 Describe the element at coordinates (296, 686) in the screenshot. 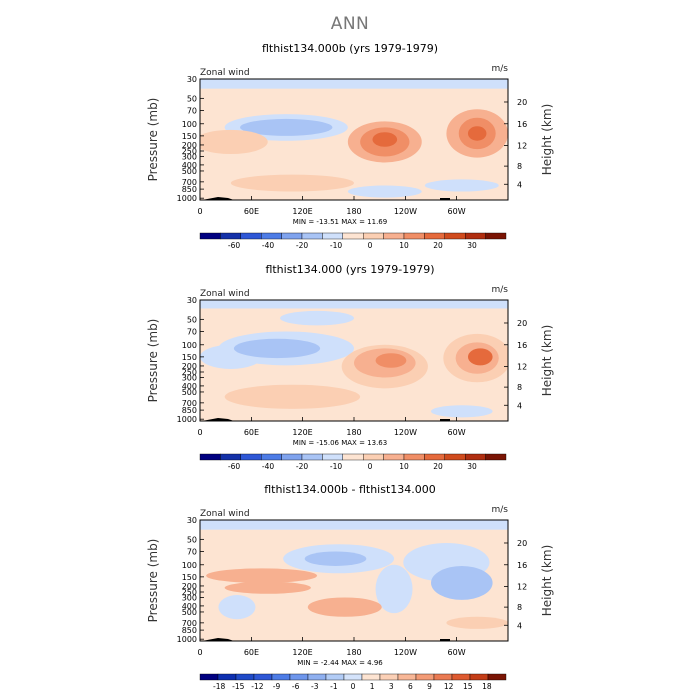

I see `colorbar-label: -6` at that location.